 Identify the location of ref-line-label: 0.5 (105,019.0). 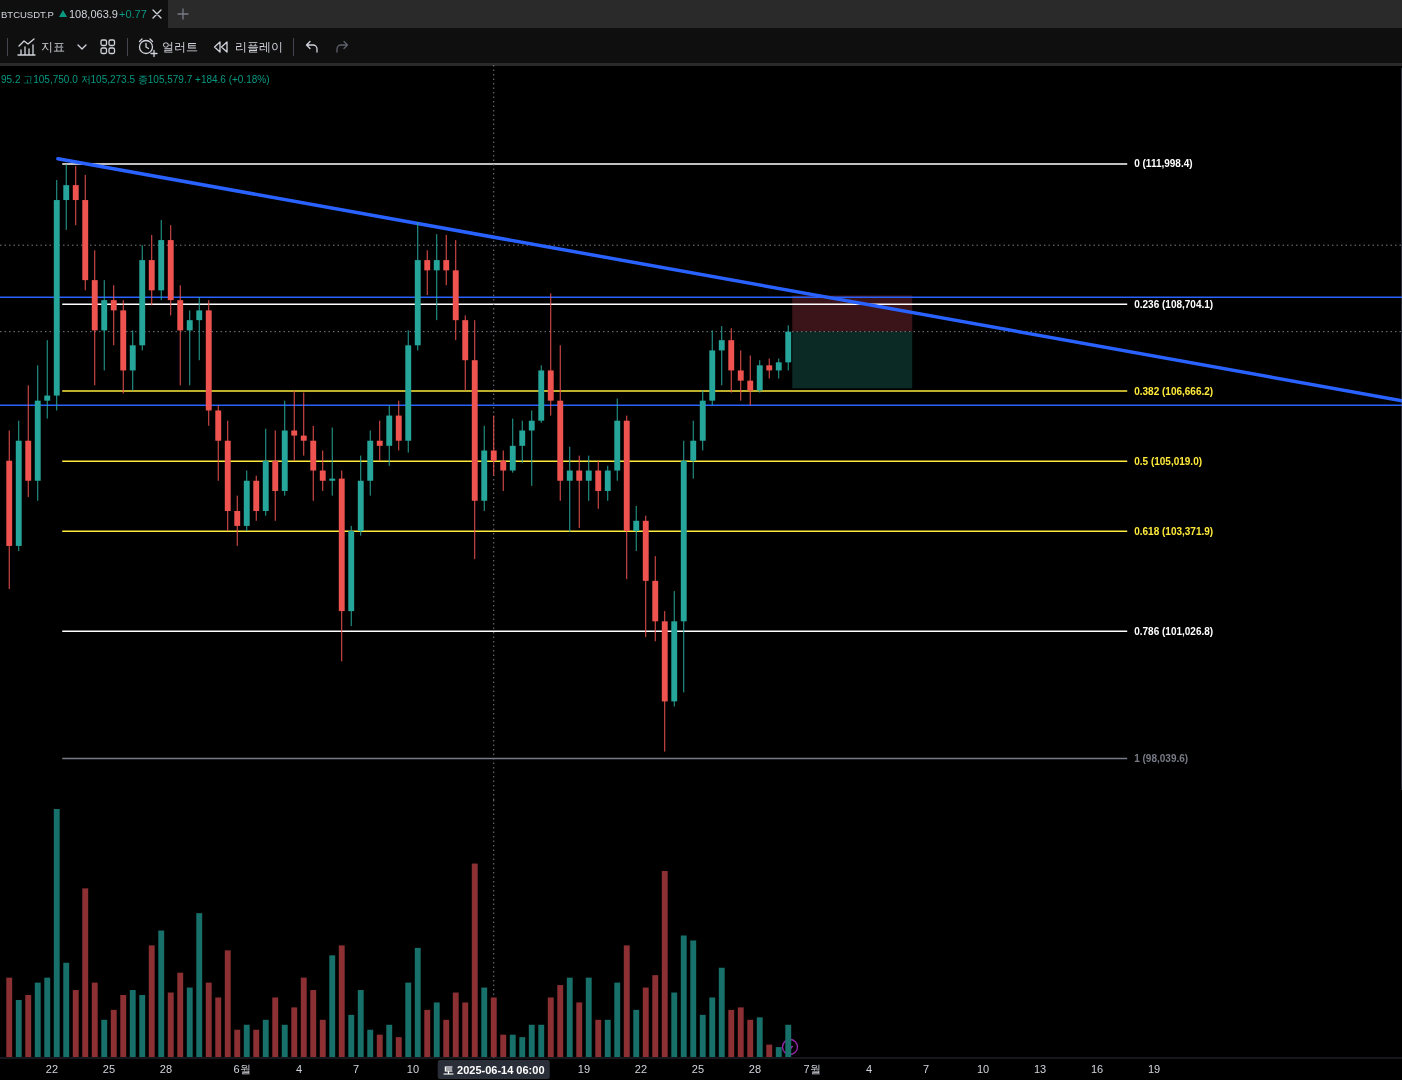
(1168, 461).